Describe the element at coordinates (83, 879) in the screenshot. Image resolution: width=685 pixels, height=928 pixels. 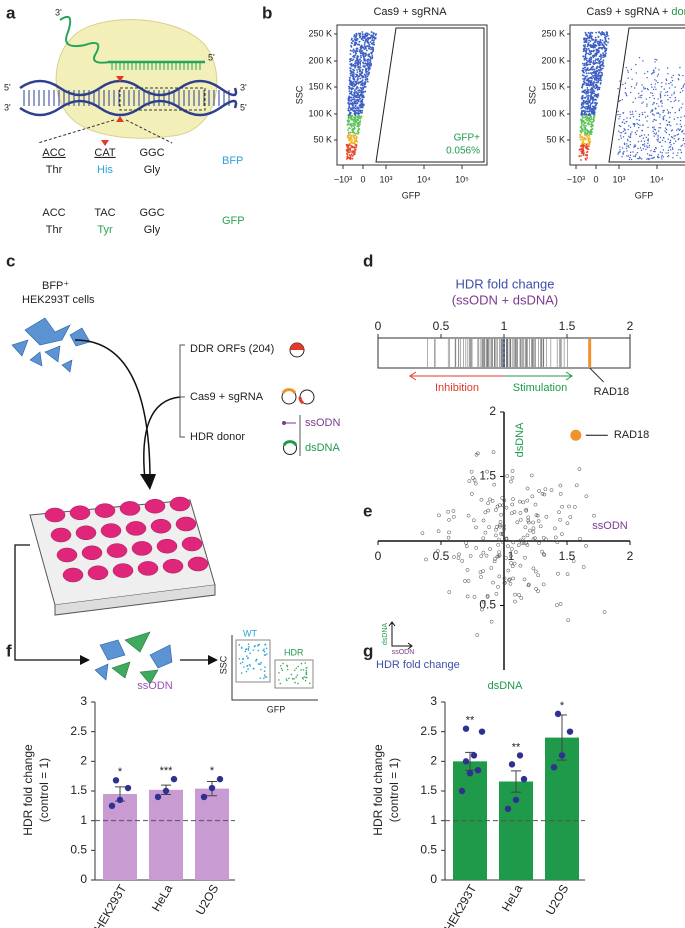
I see `y-tick-label: 0` at that location.